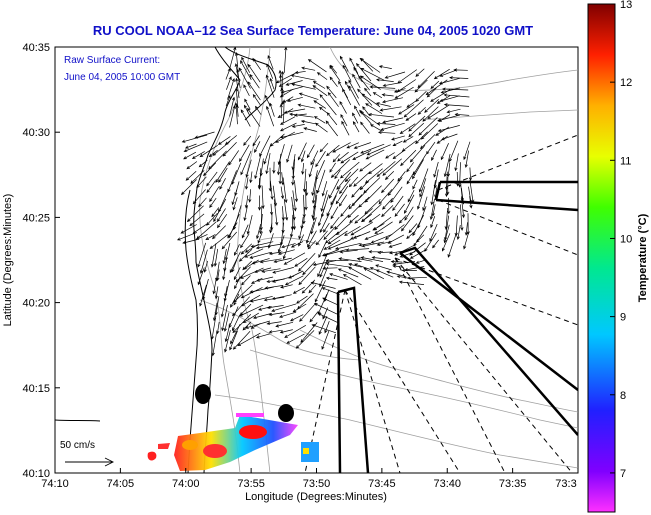  What do you see at coordinates (8, 260) in the screenshot?
I see `y-axis-label: Latitude (Degrees:Minutes)` at bounding box center [8, 260].